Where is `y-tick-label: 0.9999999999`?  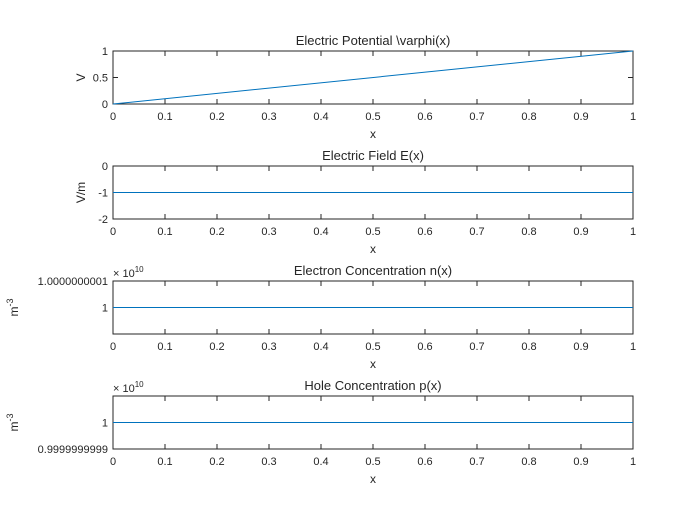 y-tick-label: 0.9999999999 is located at coordinates (73, 450).